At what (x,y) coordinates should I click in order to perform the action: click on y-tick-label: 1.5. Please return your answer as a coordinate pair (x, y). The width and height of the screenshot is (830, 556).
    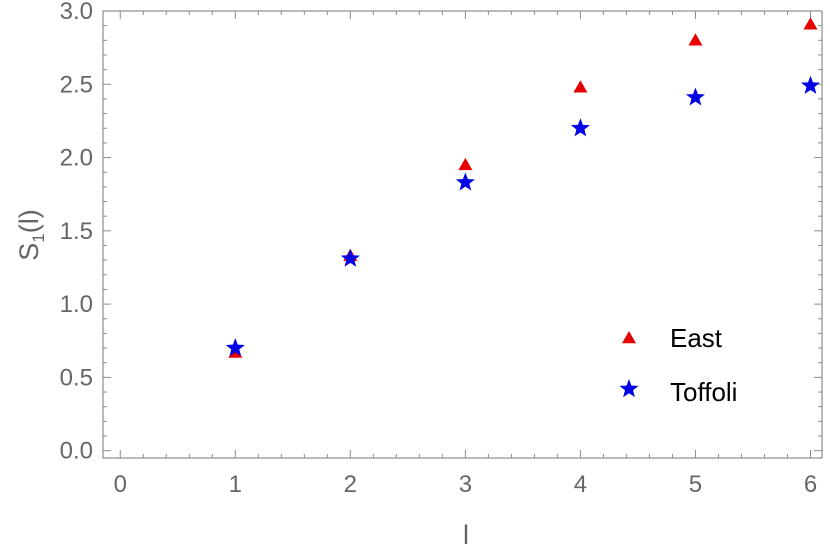
    Looking at the image, I should click on (76, 231).